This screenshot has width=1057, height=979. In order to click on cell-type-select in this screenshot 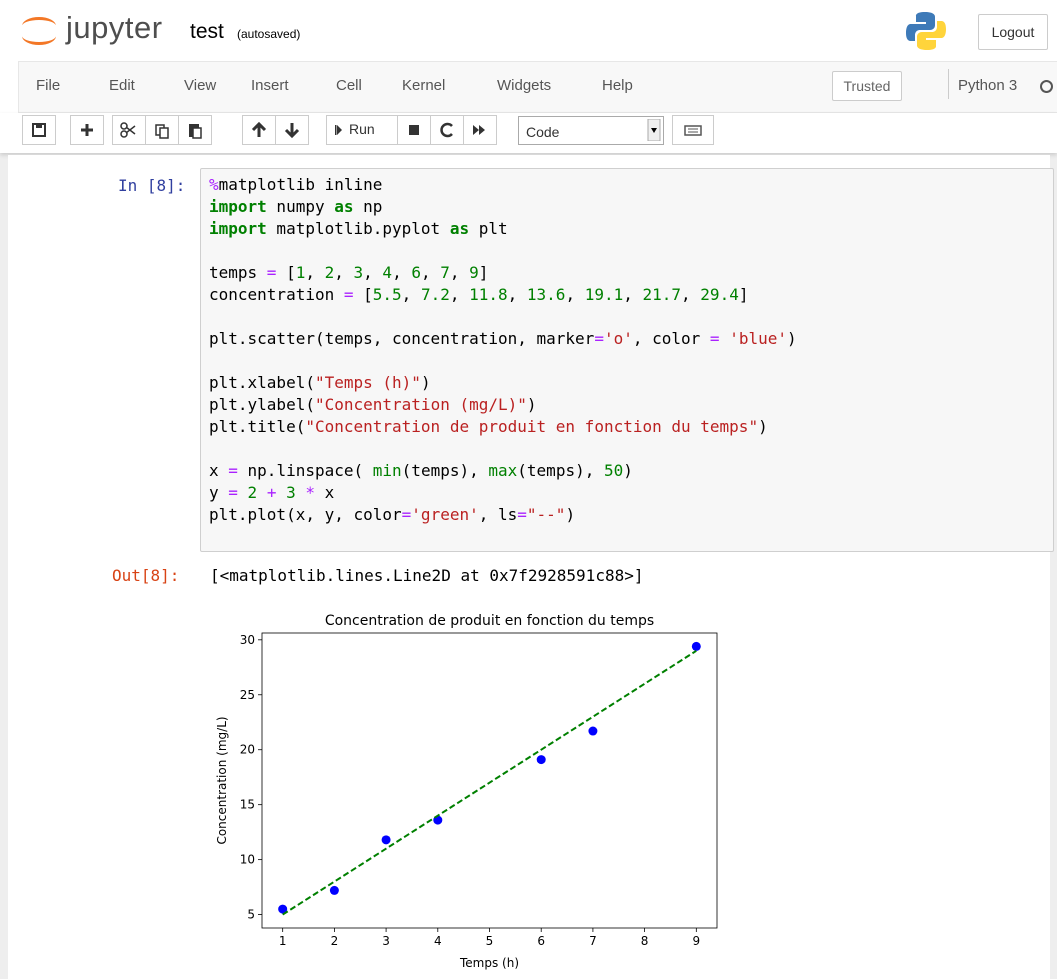, I will do `click(591, 130)`.